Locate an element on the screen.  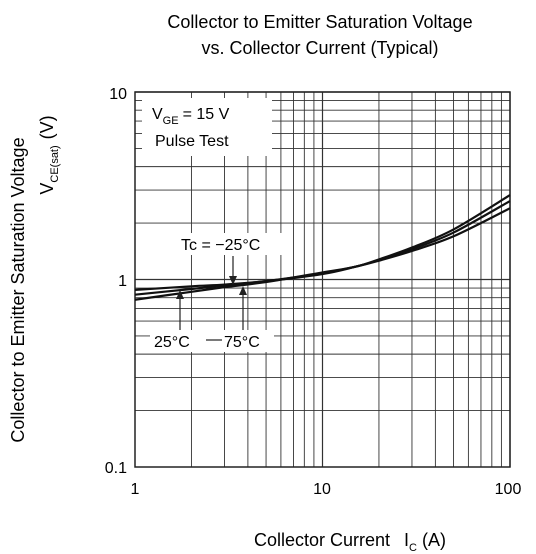
condition-pulse-test: Pulse Test is located at coordinates (192, 141).